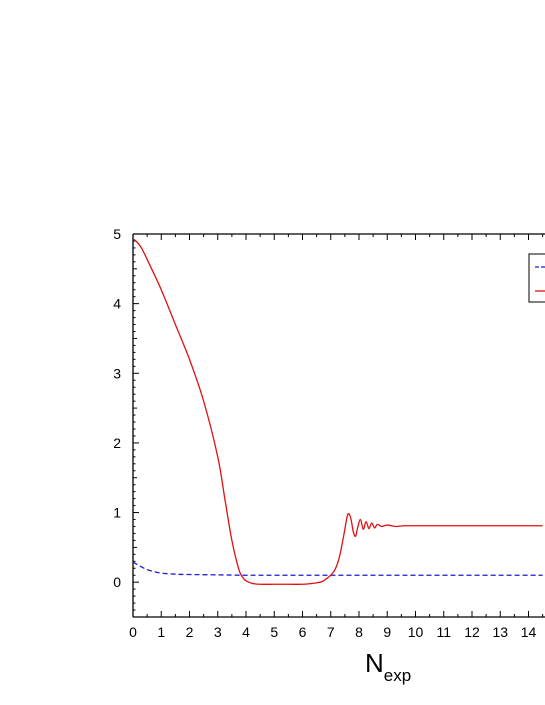  Describe the element at coordinates (416, 632) in the screenshot. I see `x-tick-label: 10` at that location.